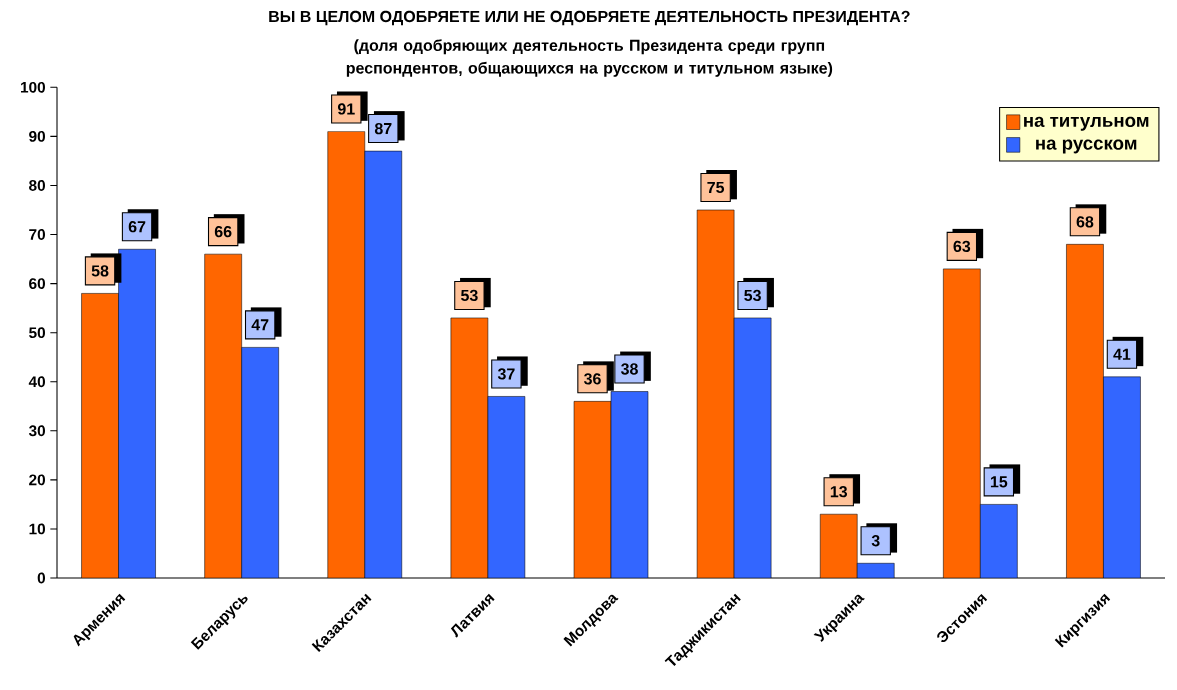 Image resolution: width=1177 pixels, height=690 pixels. I want to click on y-tick-label: 50, so click(37, 333).